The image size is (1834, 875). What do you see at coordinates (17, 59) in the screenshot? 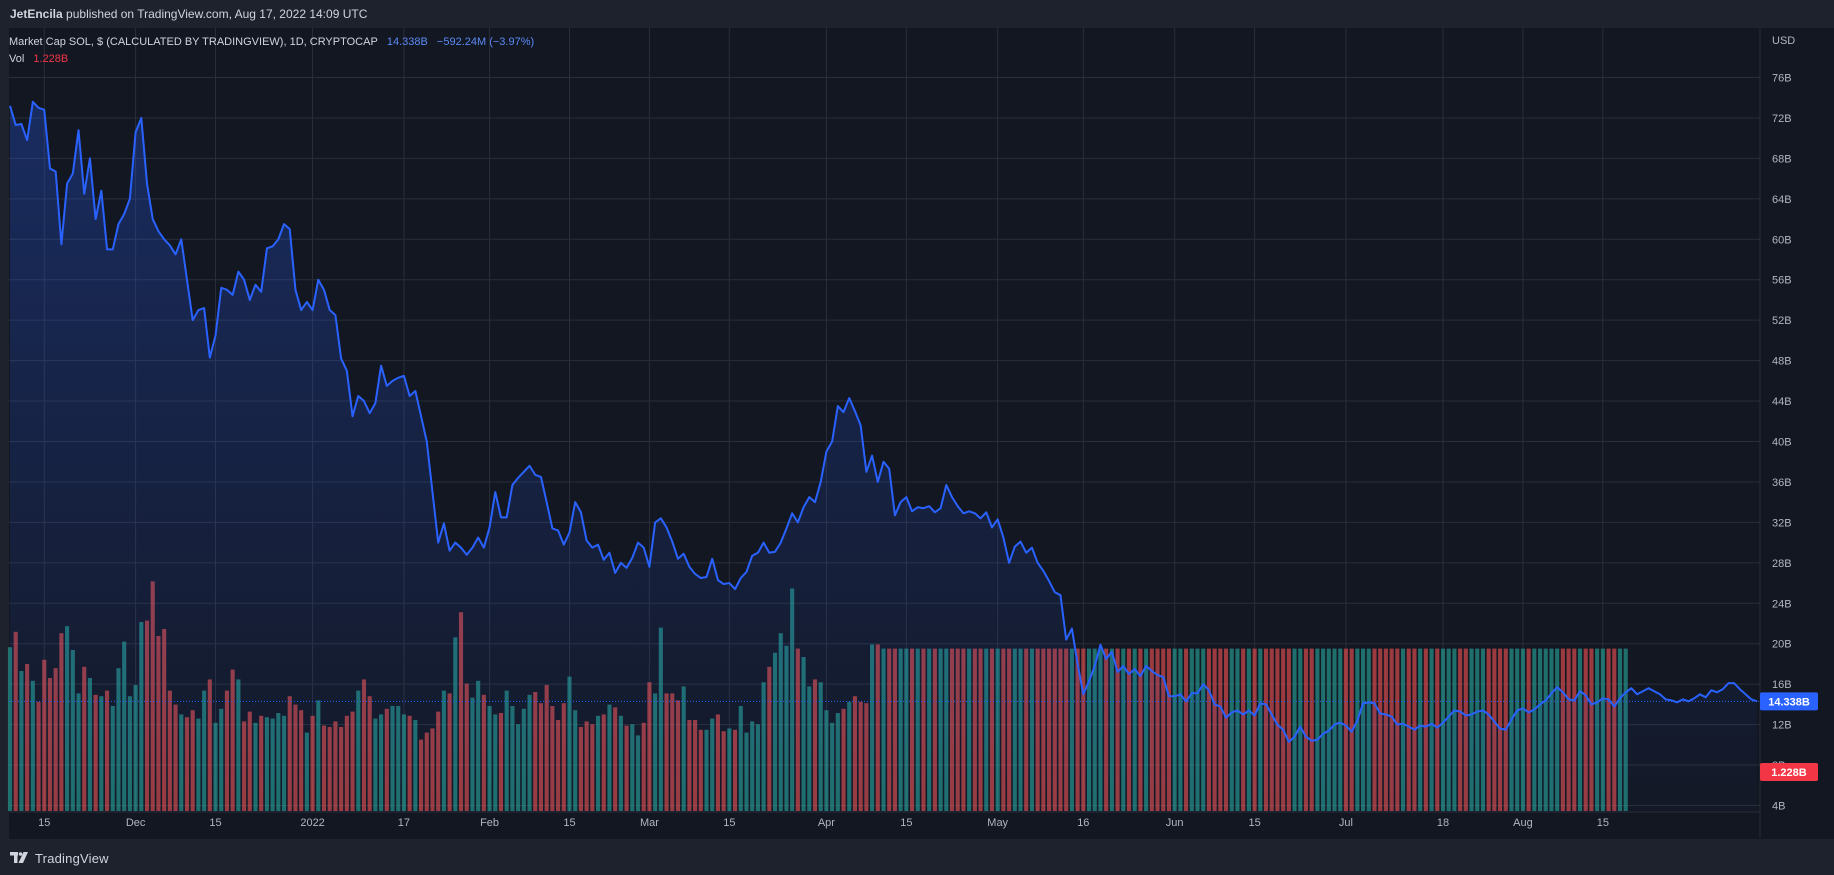
I see `legend-vol-label: Vol` at bounding box center [17, 59].